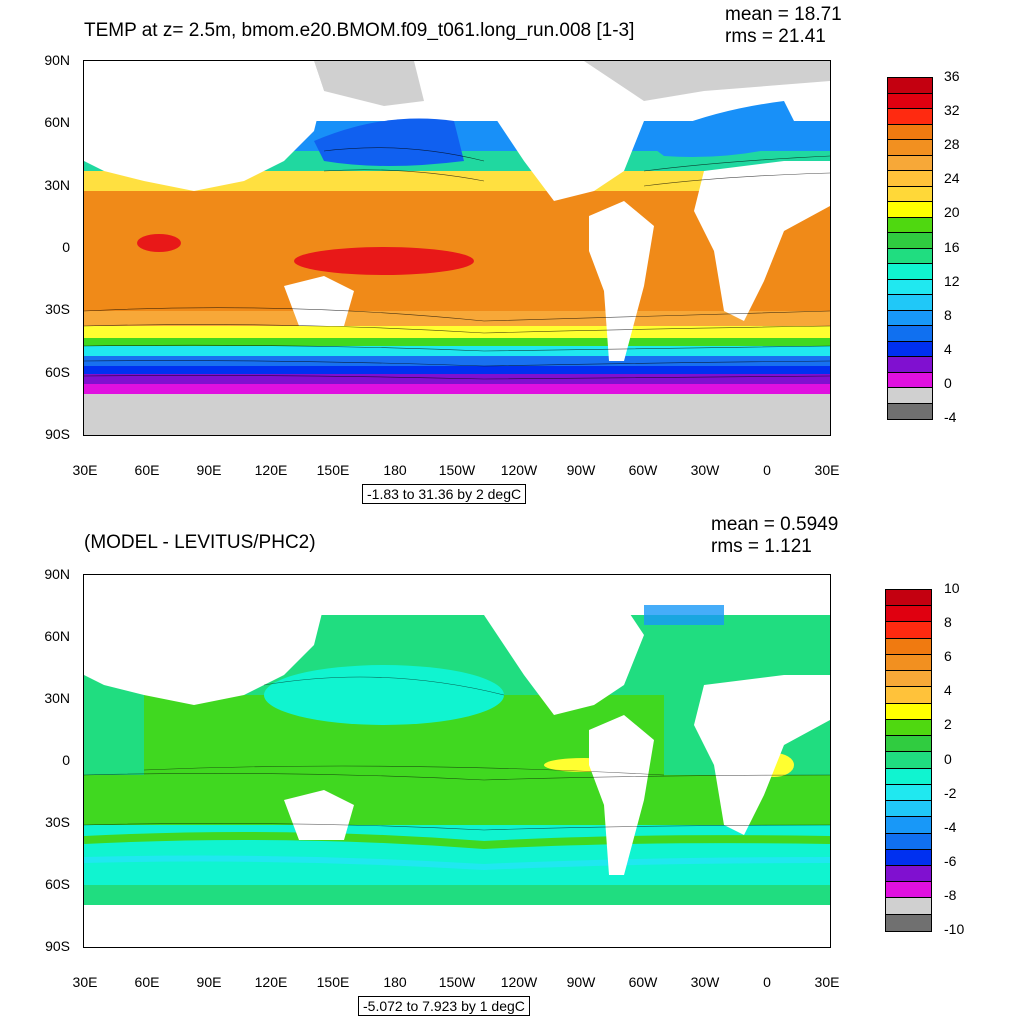 This screenshot has width=1024, height=1024. Describe the element at coordinates (767, 982) in the screenshot. I see `bottom-x-label: 0` at that location.